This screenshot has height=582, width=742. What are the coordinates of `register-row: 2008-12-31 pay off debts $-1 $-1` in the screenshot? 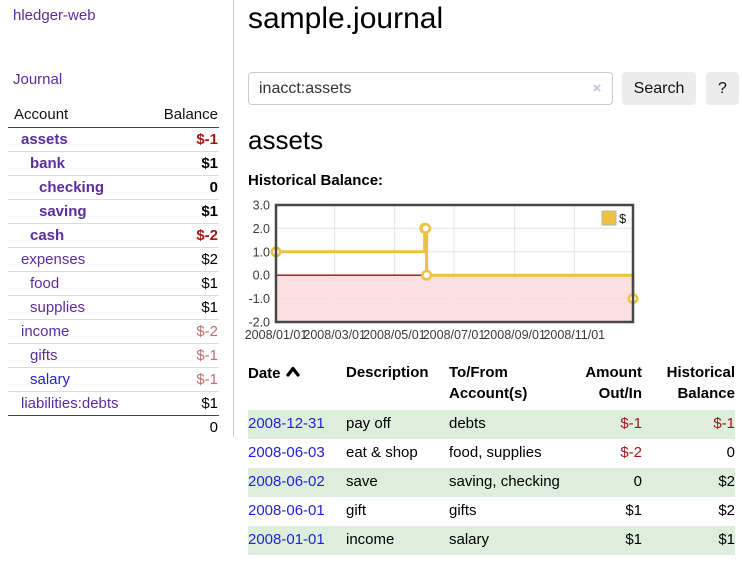 It's located at (491, 424).